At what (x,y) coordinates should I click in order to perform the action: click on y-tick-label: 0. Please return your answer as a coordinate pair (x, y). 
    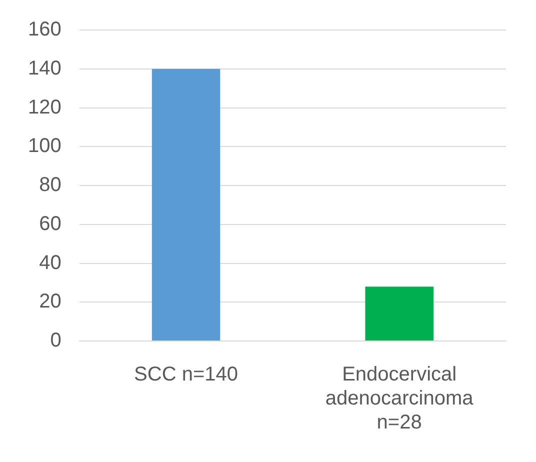
    Looking at the image, I should click on (56, 341).